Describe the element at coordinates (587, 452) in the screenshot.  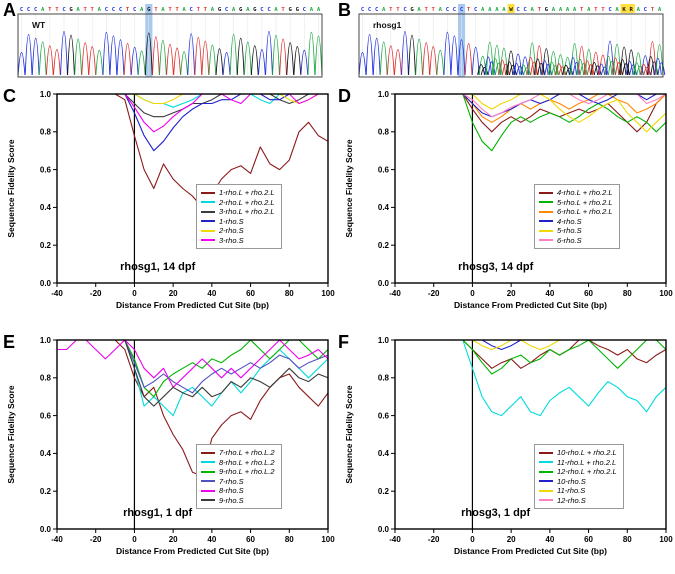
I see `legend-label: 10-rho.L + rho.2.L` at that location.